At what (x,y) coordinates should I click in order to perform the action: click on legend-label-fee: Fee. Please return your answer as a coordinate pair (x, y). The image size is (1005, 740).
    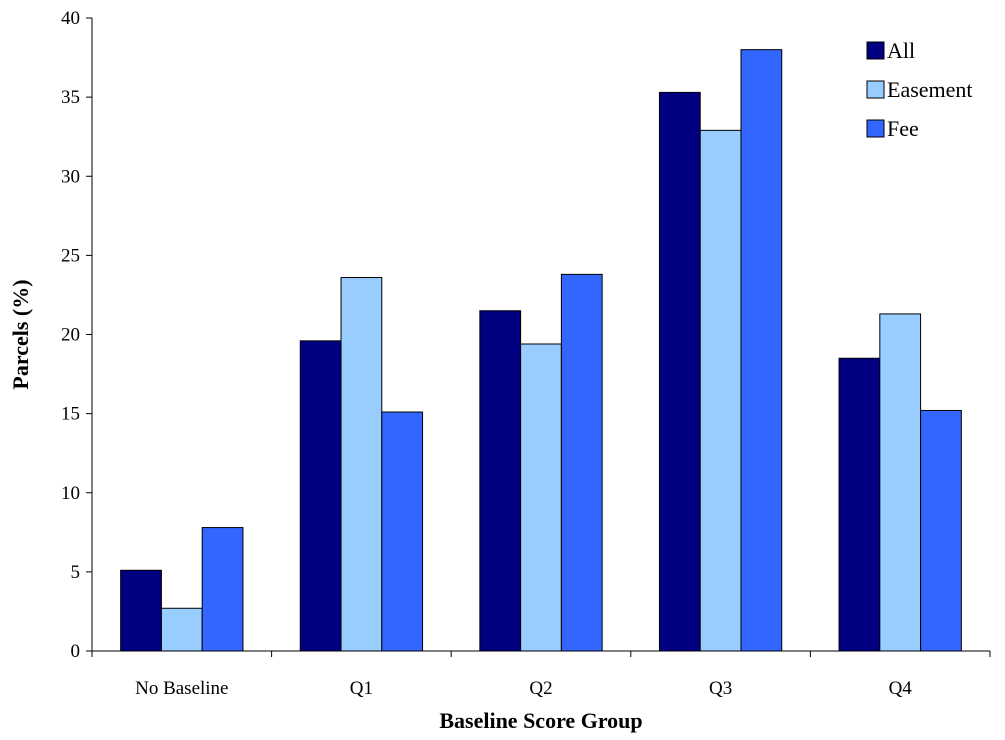
    Looking at the image, I should click on (903, 128).